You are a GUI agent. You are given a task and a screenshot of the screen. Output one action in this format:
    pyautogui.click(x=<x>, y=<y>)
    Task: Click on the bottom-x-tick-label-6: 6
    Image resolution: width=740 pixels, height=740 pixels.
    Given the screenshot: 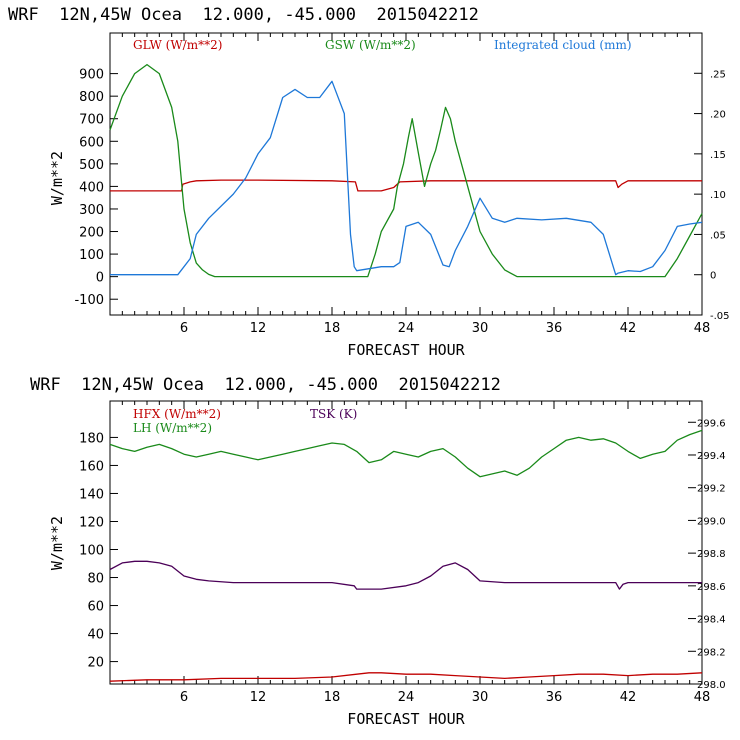 What is the action you would take?
    pyautogui.click(x=184, y=697)
    